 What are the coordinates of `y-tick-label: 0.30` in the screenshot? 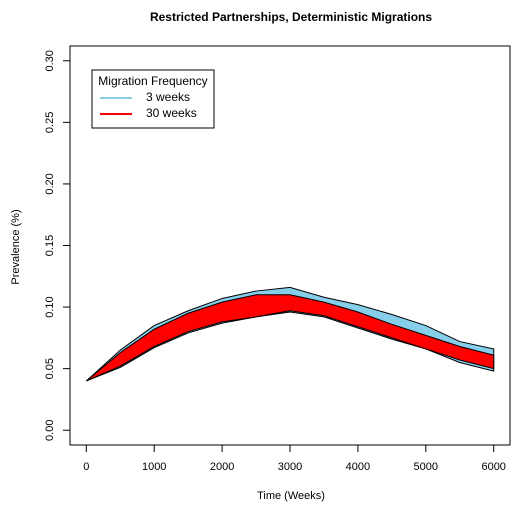 It's located at (50, 60).